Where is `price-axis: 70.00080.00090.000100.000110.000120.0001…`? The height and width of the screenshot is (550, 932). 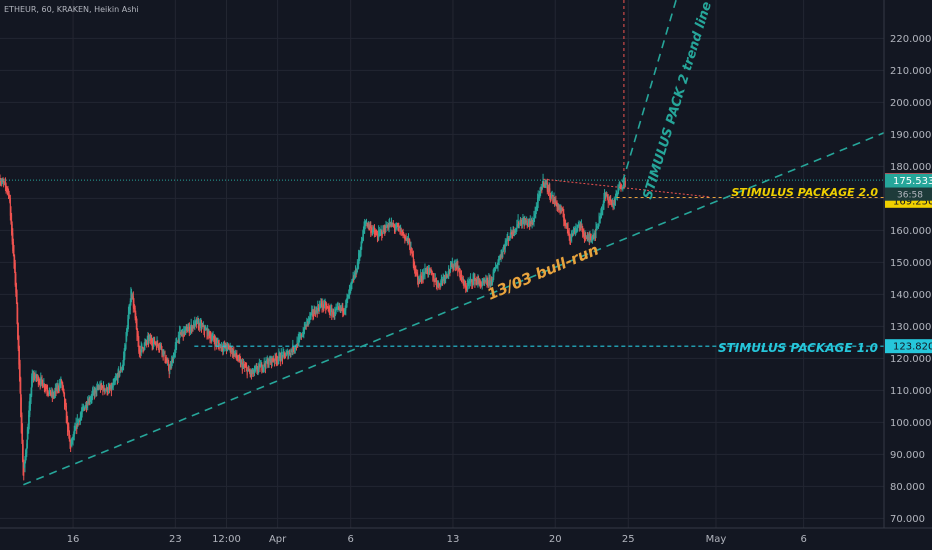
price-axis: 70.00080.00090.000100.000110.000120.0001… is located at coordinates (910, 279).